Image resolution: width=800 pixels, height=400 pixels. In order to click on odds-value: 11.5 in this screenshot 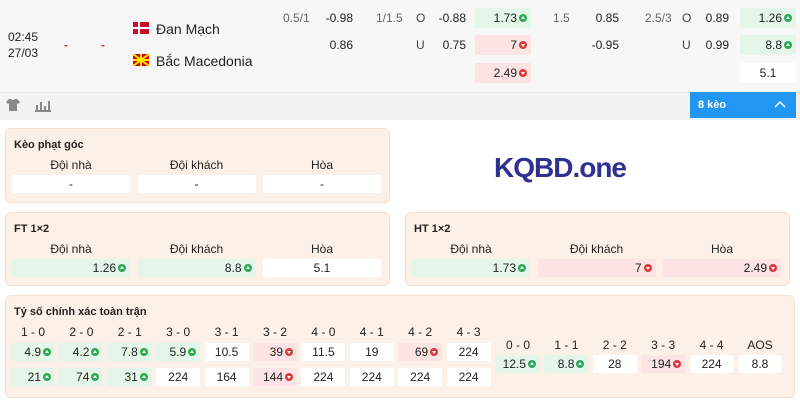, I will do `click(323, 352)`.